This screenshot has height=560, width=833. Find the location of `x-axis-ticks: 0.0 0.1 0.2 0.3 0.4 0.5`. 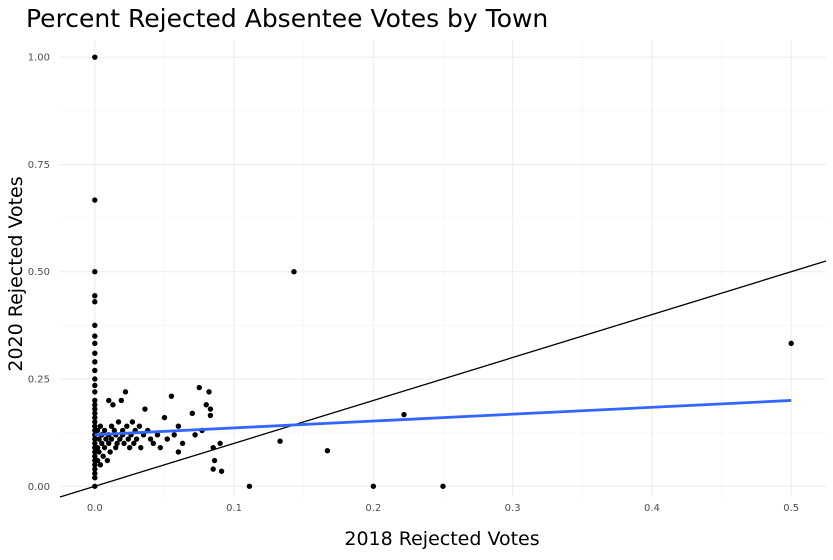

x-axis-ticks: 0.0 0.1 0.2 0.3 0.4 0.5 is located at coordinates (443, 508).